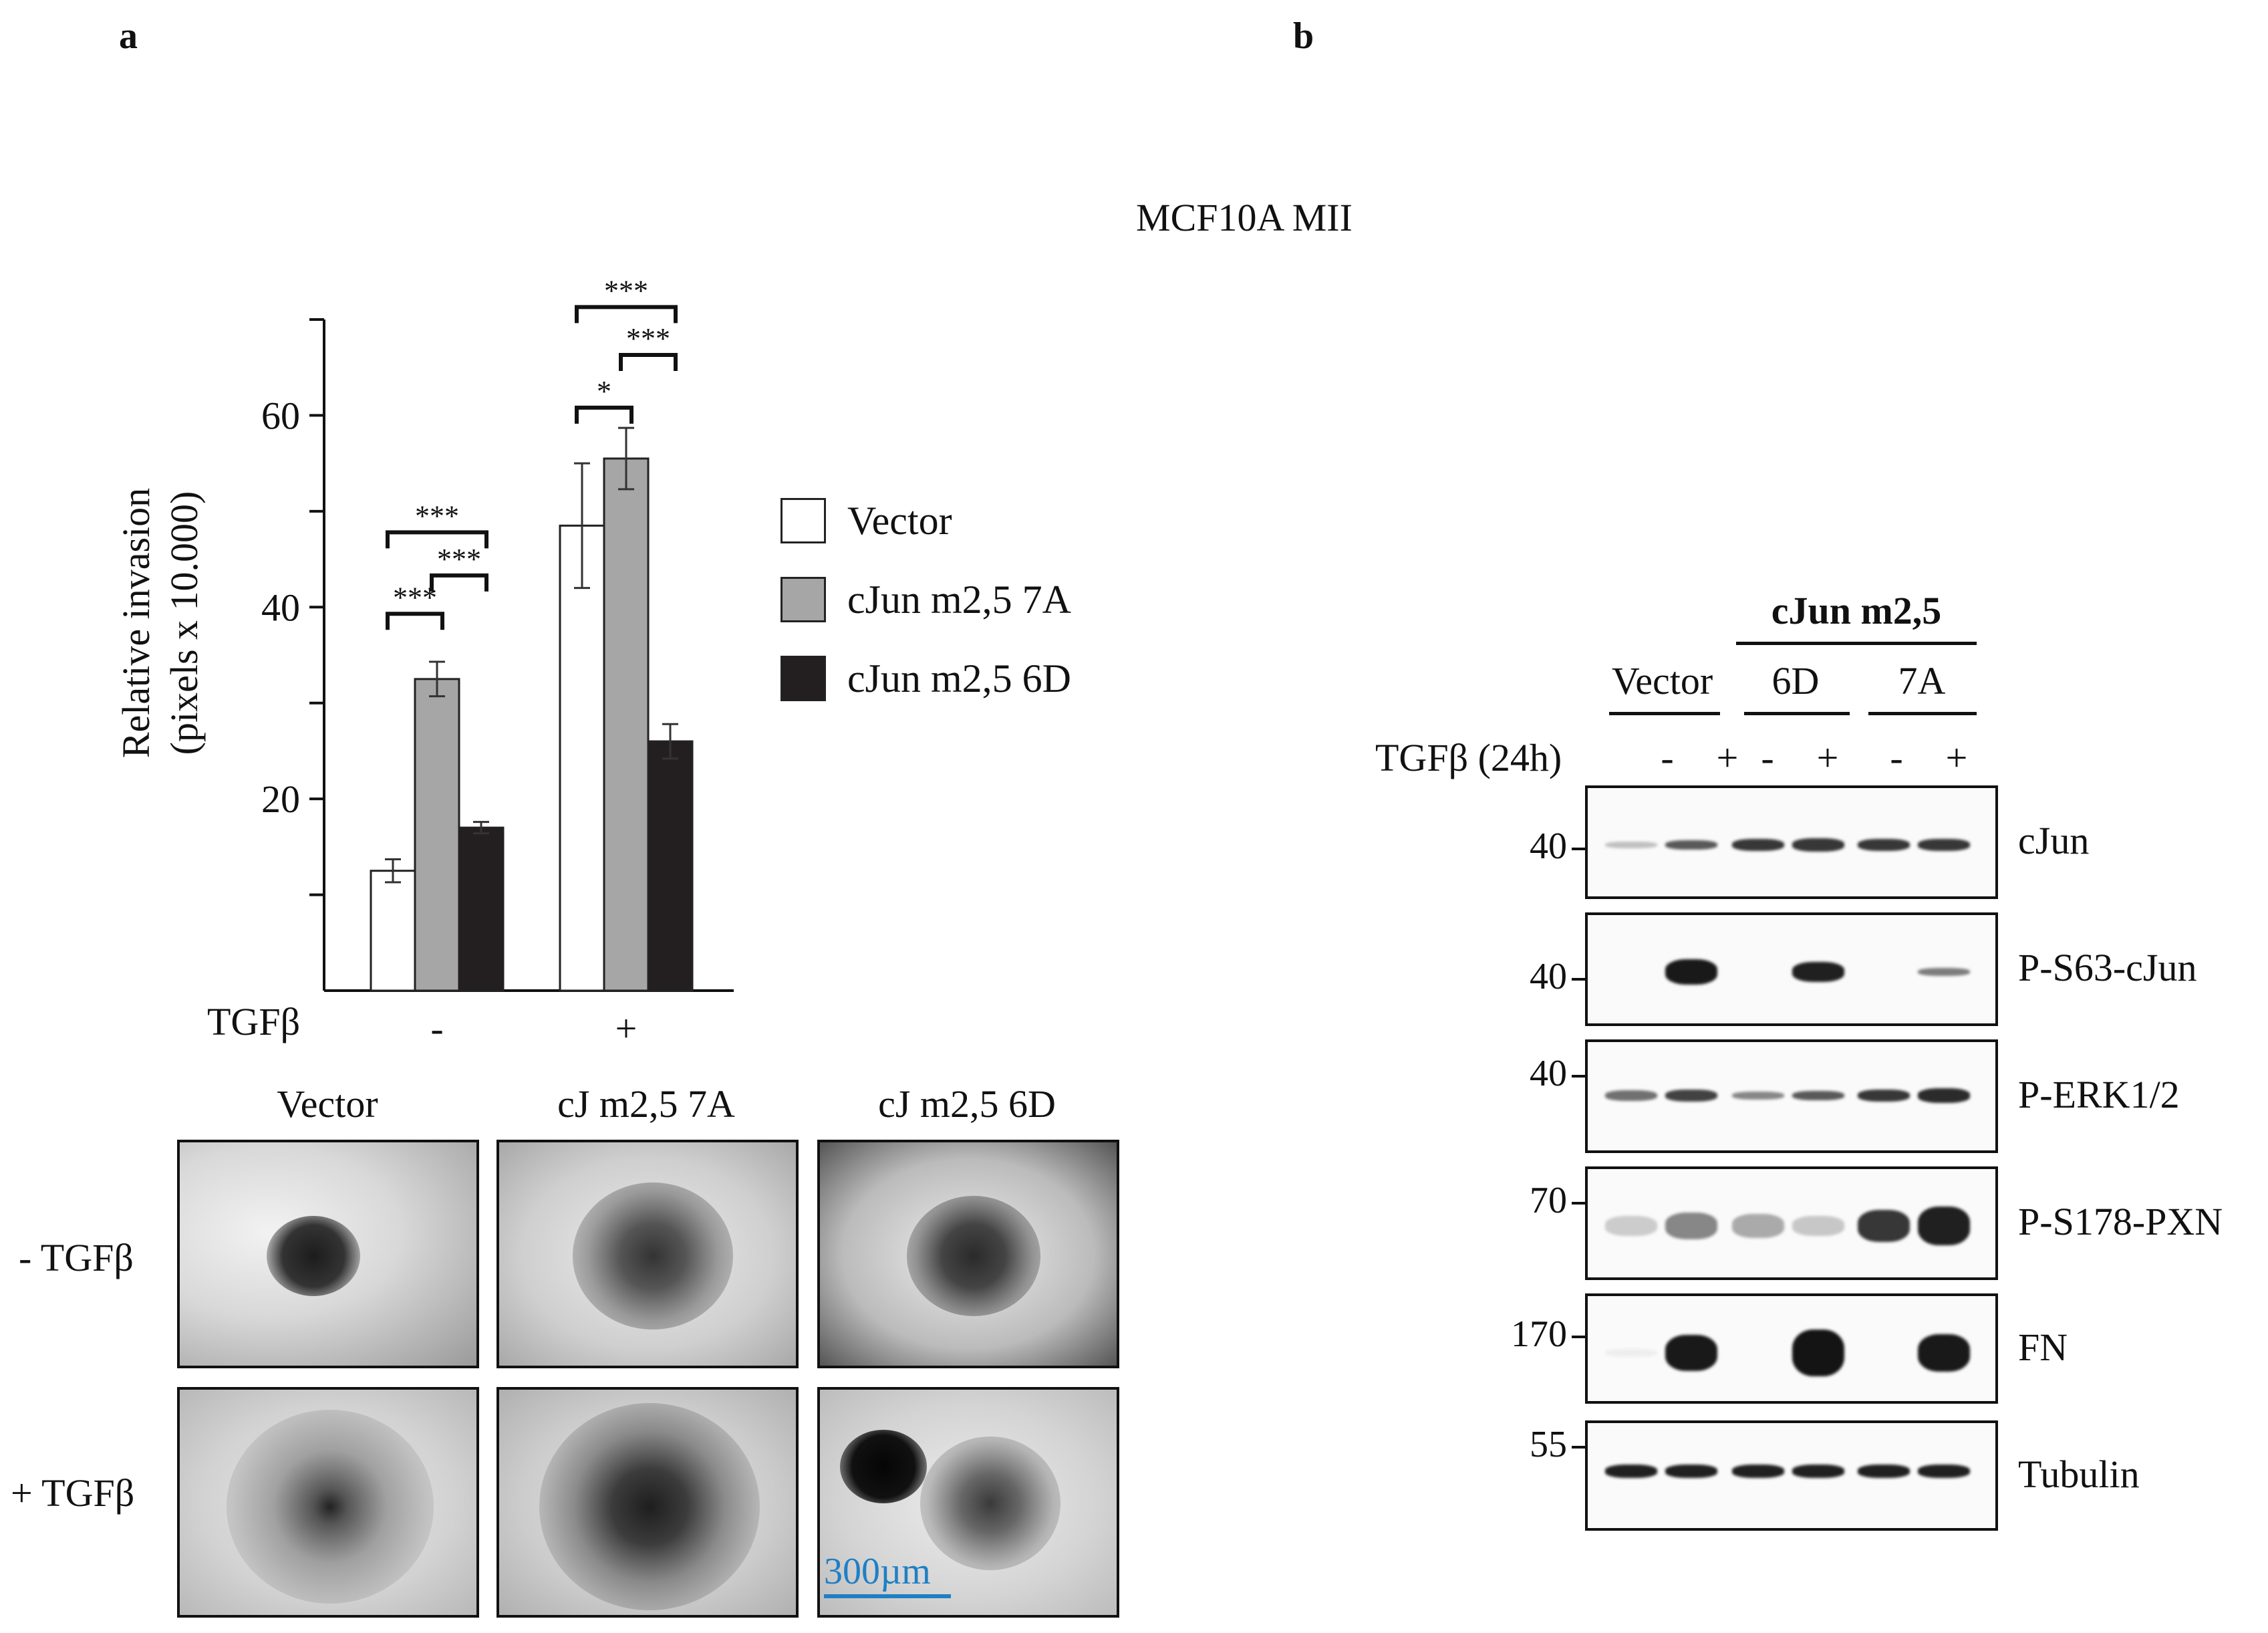 Image resolution: width=2268 pixels, height=1633 pixels. What do you see at coordinates (1549, 1200) in the screenshot?
I see `mw-marker-3: 70` at bounding box center [1549, 1200].